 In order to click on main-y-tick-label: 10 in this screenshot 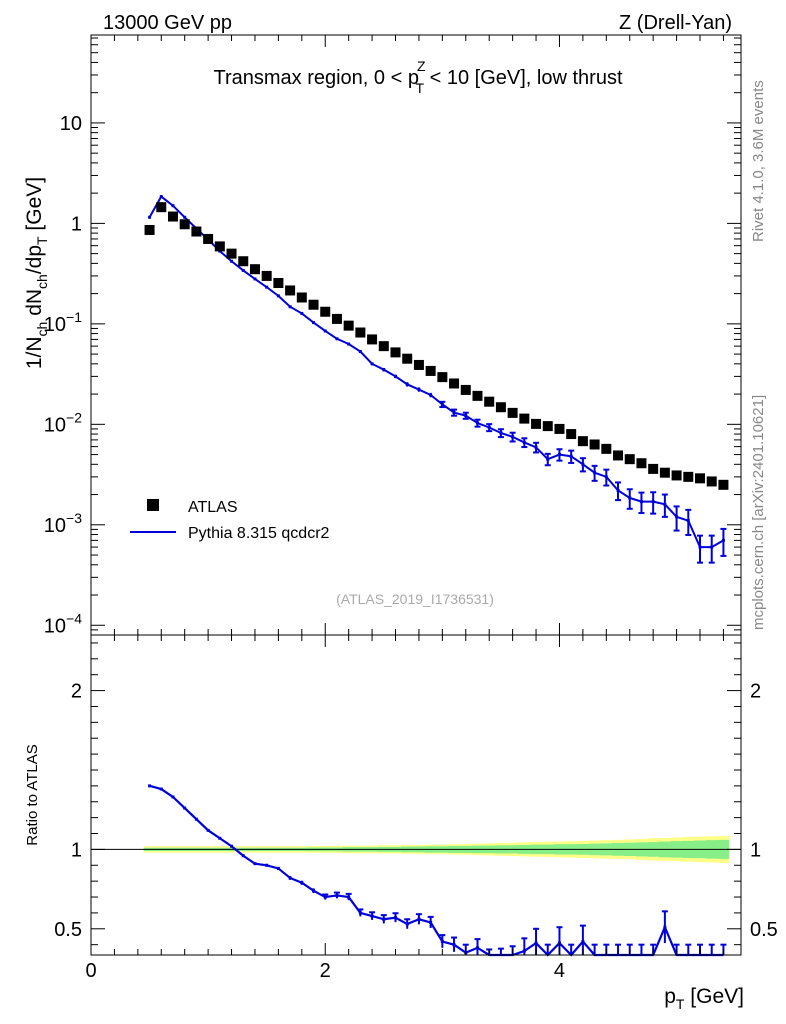, I will do `click(71, 124)`.